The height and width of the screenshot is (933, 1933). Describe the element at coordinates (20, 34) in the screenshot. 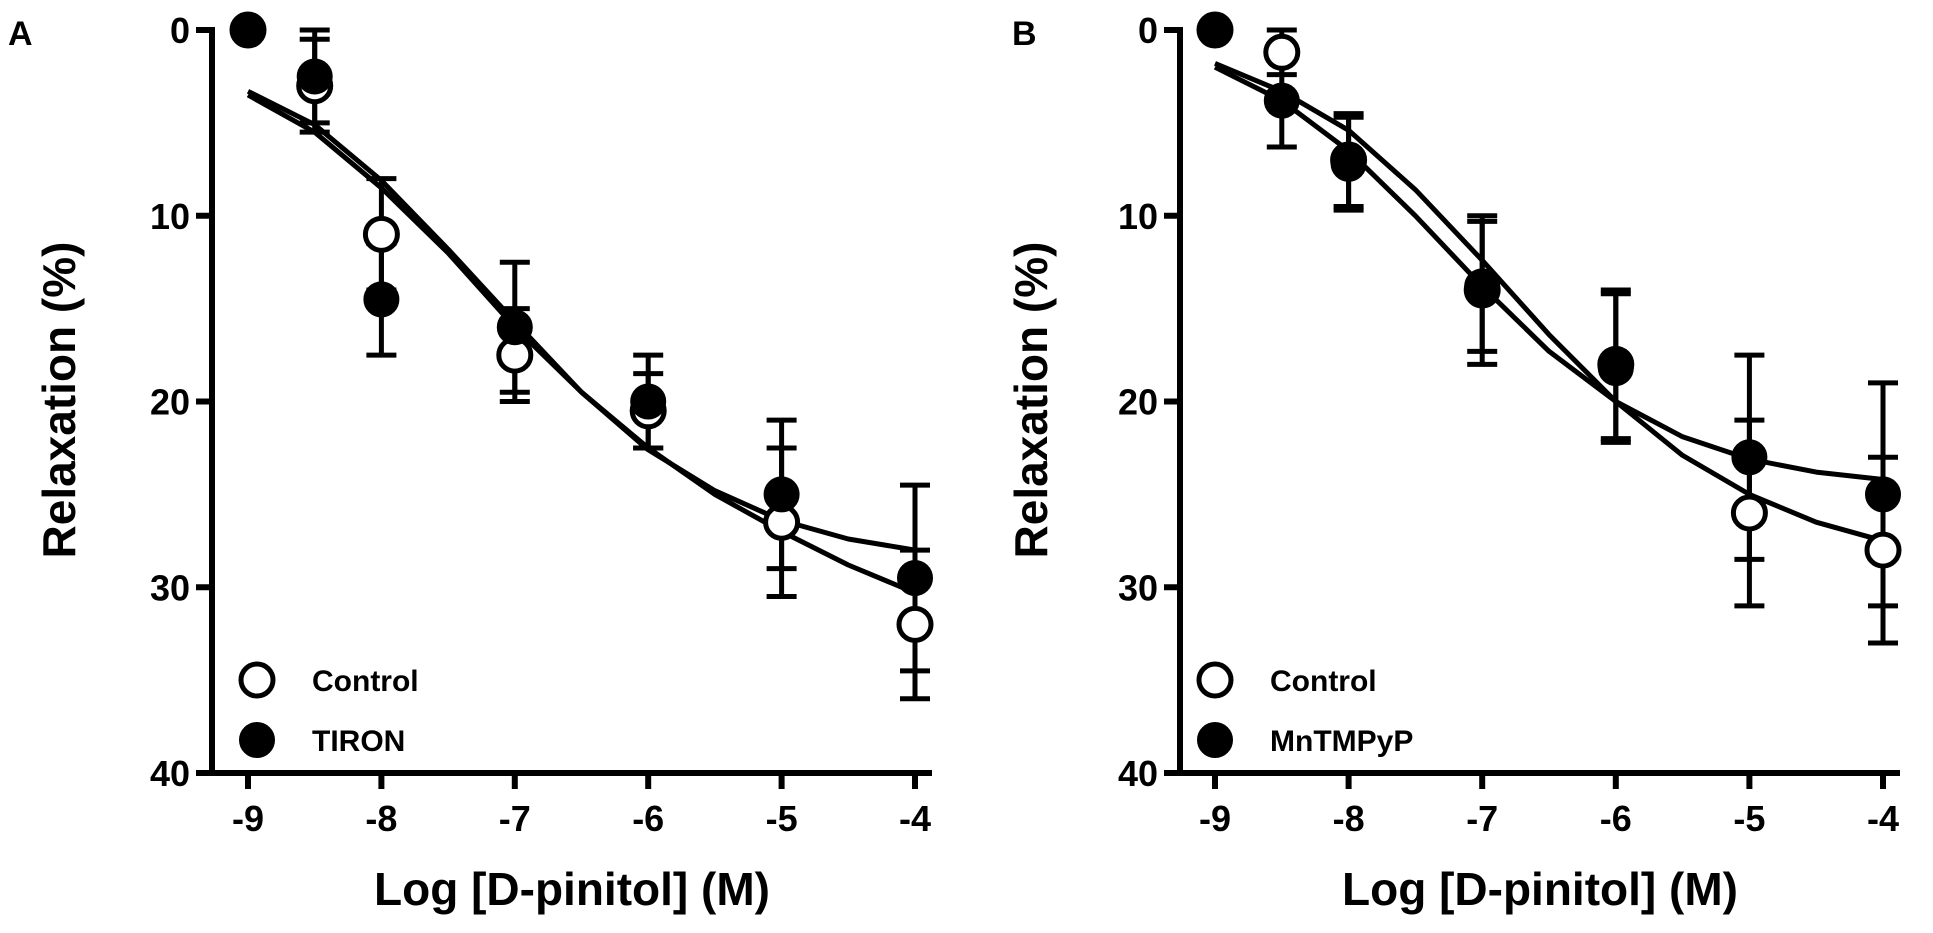

I see `panel-label: A` at that location.